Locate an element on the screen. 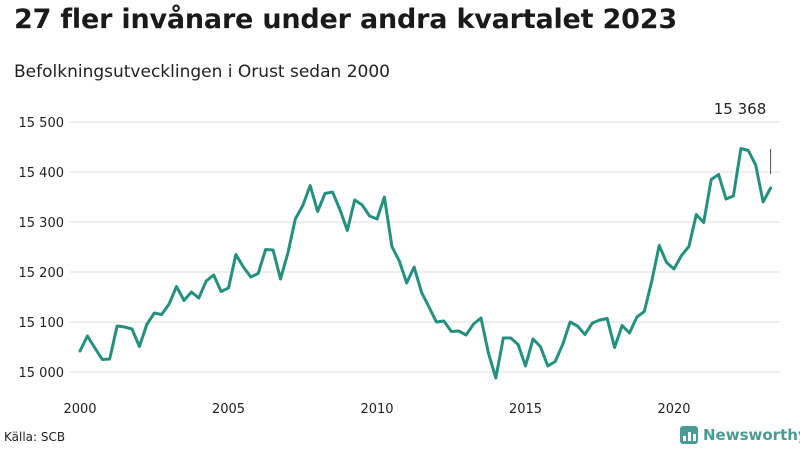 This screenshot has width=800, height=450. x-axis-ticks: 2000 2005 2010 2015 2020 is located at coordinates (376, 409).